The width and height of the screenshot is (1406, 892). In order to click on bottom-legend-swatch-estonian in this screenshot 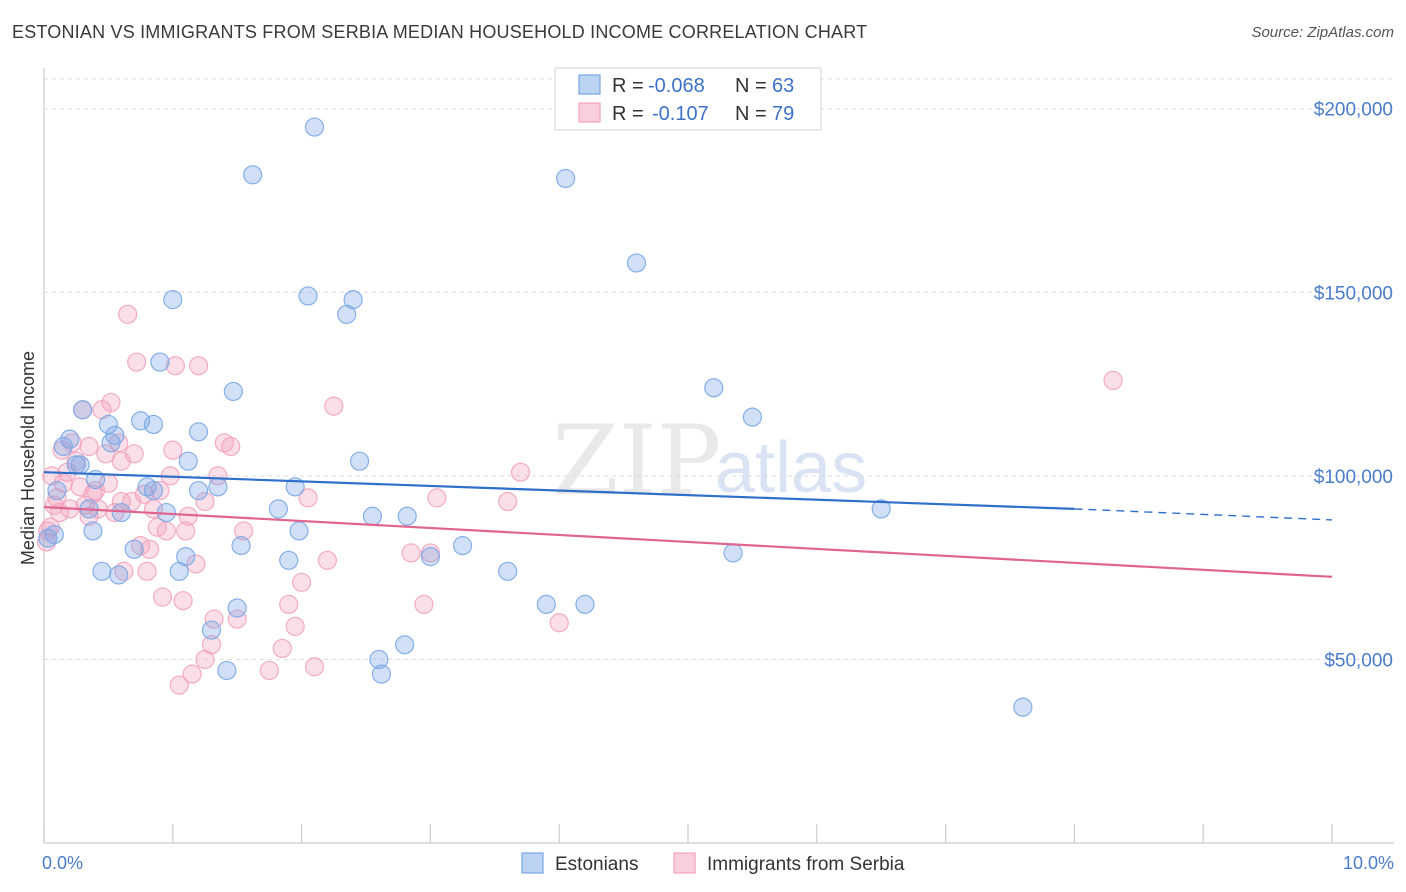, I will do `click(532, 863)`.